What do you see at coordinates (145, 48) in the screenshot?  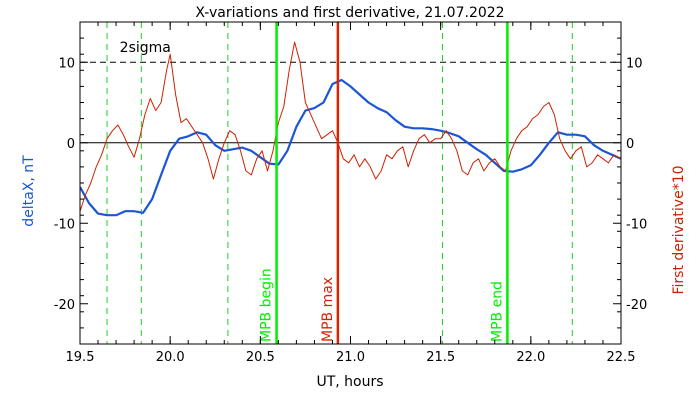 I see `sigma-label: 2sigma` at bounding box center [145, 48].